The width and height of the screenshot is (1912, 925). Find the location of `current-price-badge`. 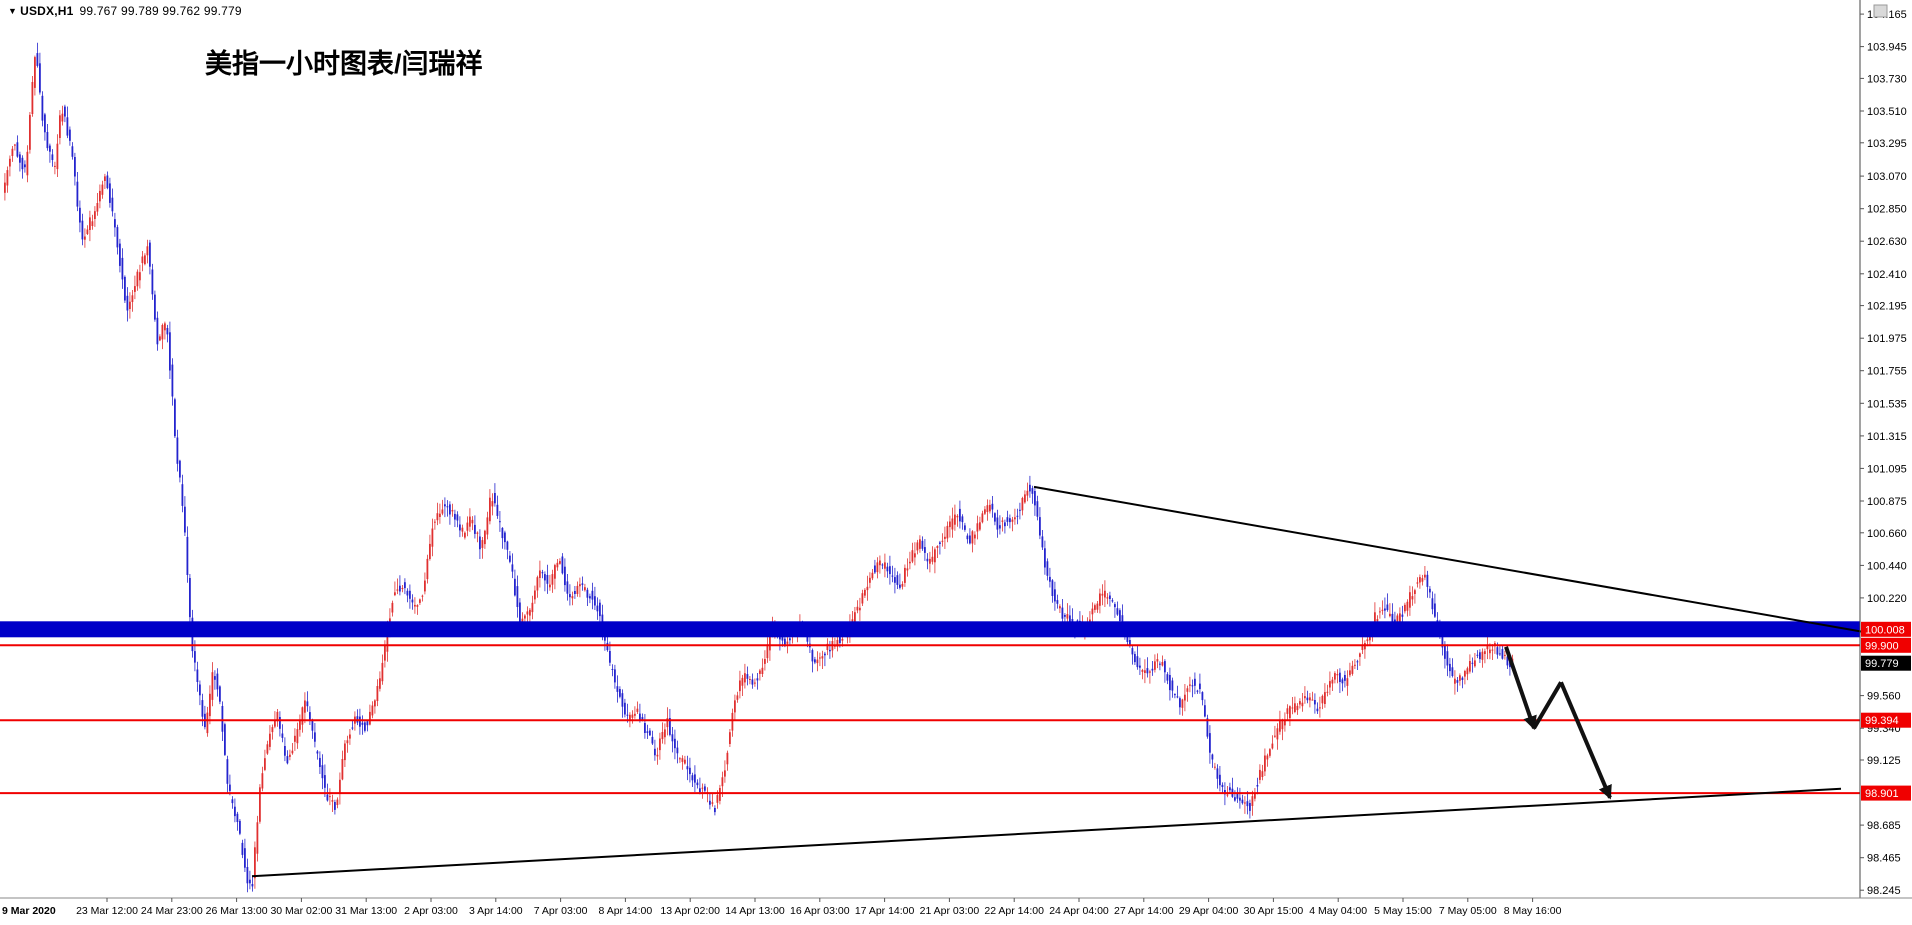

current-price-badge is located at coordinates (1886, 663).